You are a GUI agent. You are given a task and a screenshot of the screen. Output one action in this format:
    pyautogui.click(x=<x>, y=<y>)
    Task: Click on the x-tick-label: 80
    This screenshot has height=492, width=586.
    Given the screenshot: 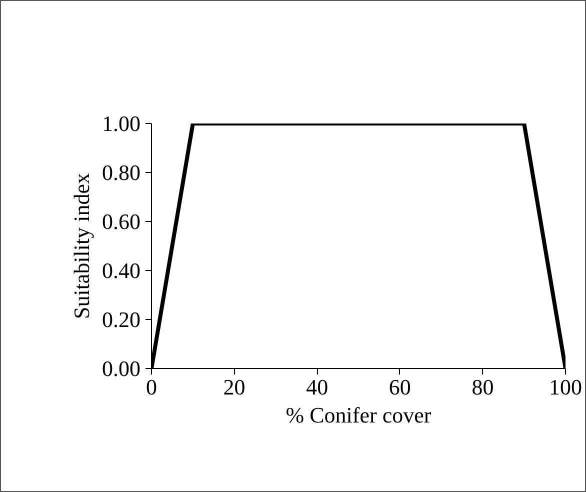 What is the action you would take?
    pyautogui.click(x=483, y=387)
    